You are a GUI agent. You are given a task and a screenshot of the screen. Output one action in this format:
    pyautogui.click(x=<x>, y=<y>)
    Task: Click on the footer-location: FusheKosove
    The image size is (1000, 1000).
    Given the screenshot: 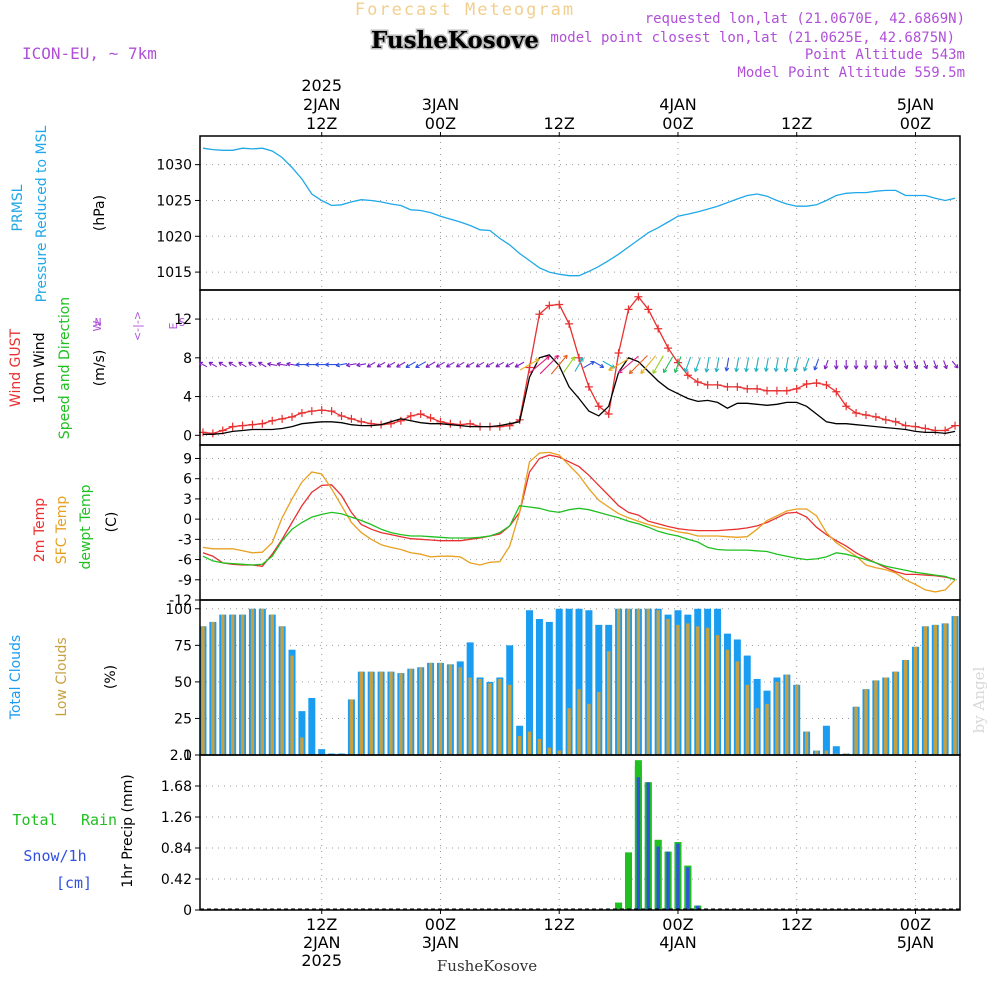 What is the action you would take?
    pyautogui.click(x=487, y=966)
    